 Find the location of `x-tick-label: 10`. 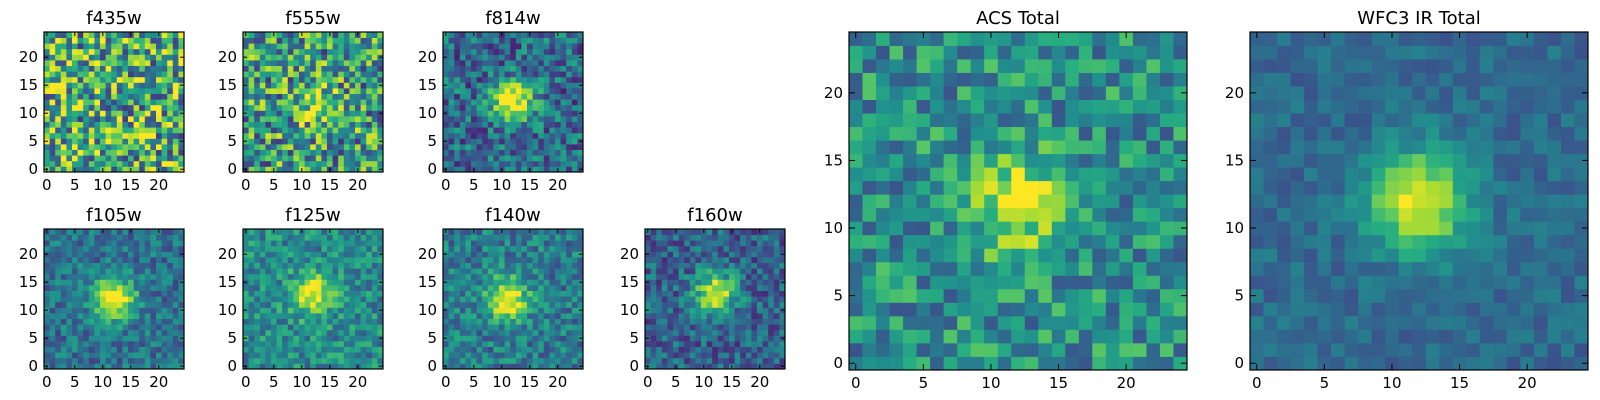

x-tick-label: 10 is located at coordinates (501, 185).